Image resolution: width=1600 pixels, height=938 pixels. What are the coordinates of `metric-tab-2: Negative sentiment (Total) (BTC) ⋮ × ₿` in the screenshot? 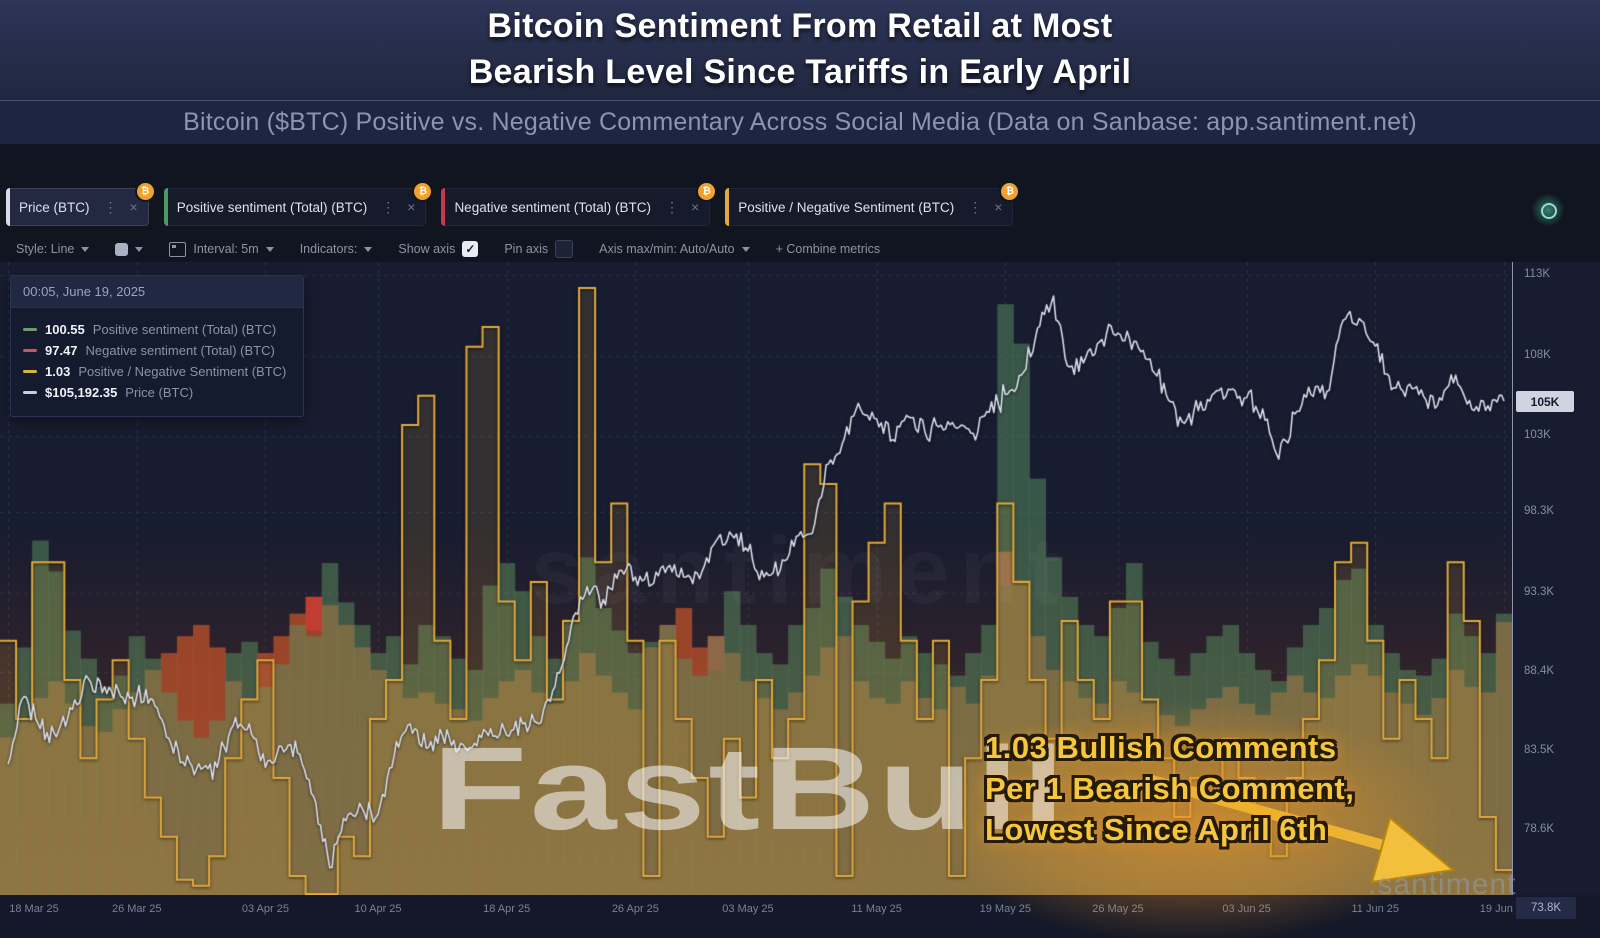 It's located at (579, 203).